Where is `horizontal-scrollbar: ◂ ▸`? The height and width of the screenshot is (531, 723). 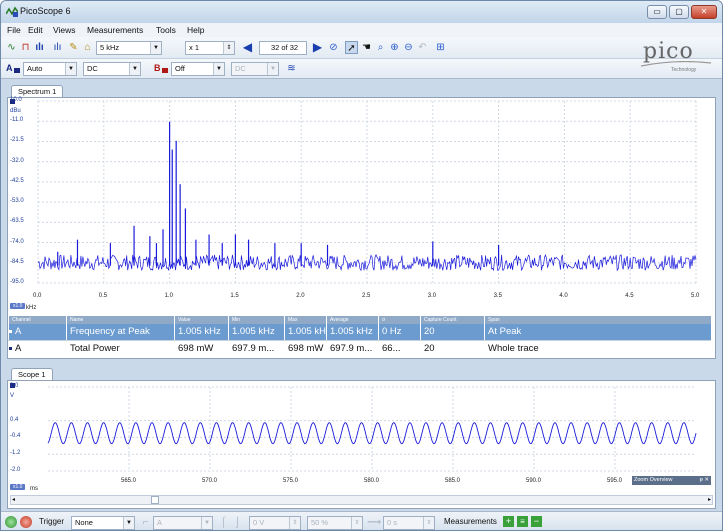
horizontal-scrollbar: ◂ ▸ is located at coordinates (361, 500).